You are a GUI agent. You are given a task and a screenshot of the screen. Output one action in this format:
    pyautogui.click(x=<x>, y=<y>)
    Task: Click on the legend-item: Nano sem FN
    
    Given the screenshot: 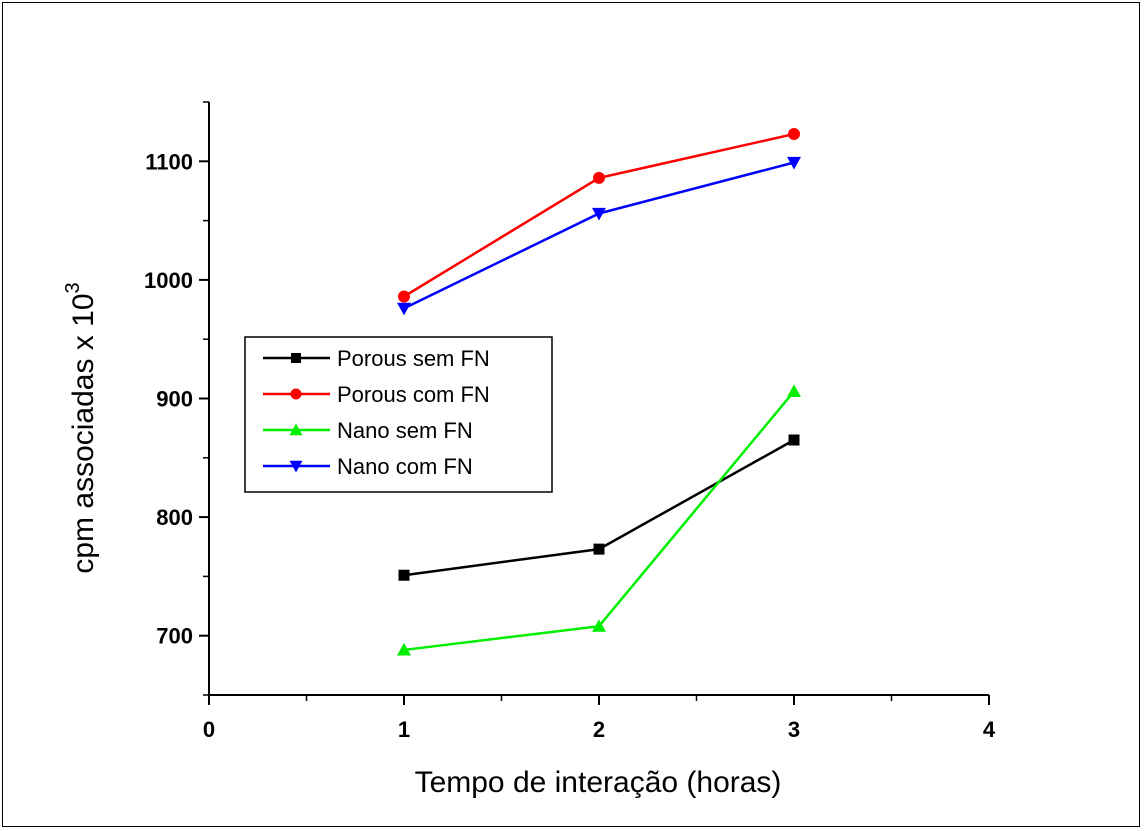 What is the action you would take?
    pyautogui.click(x=368, y=430)
    